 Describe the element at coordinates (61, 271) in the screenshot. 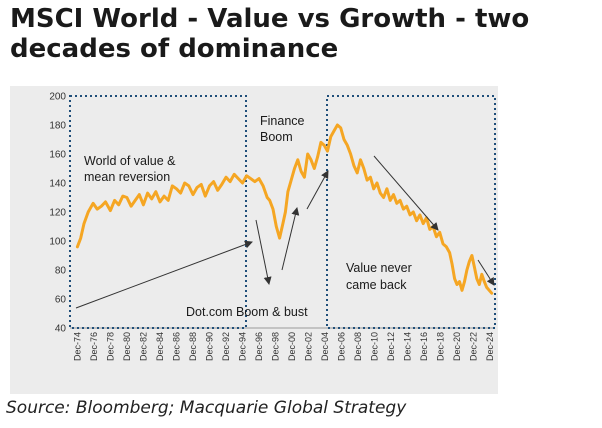

I see `y-tick-label: 80` at that location.